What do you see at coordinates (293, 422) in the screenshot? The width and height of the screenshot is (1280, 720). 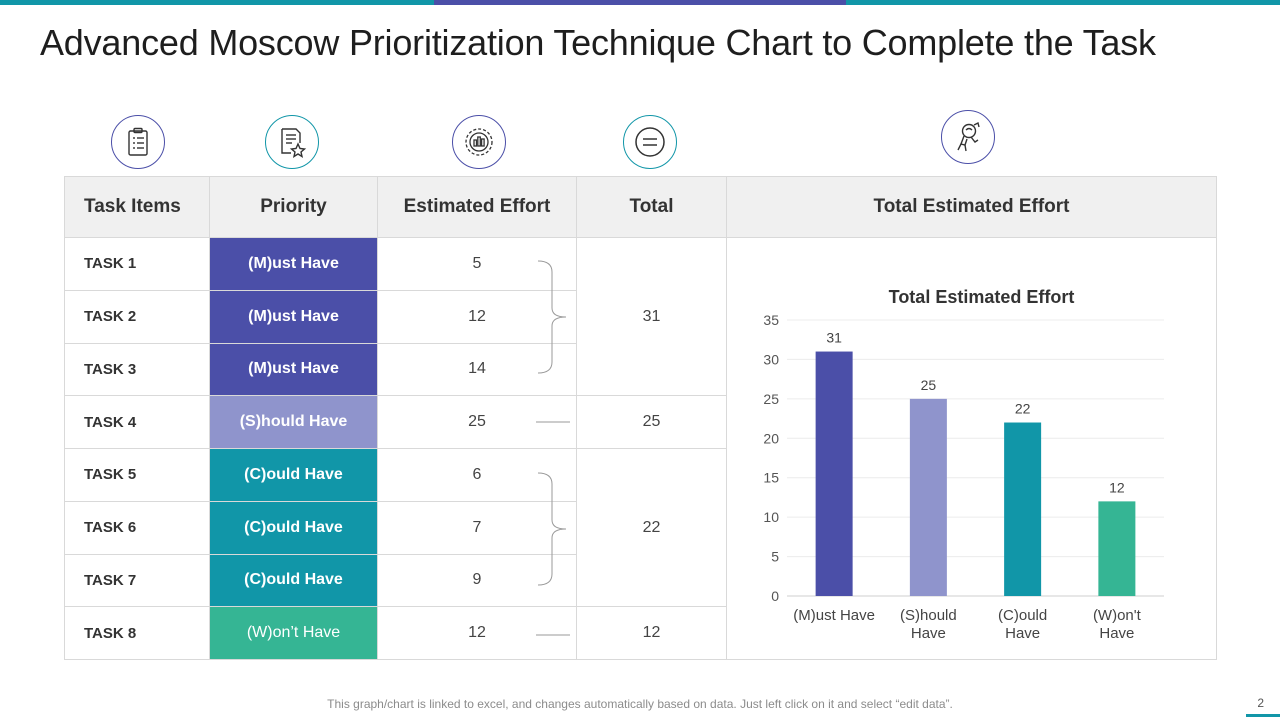 I see `priority-cell: (S)hould Have` at bounding box center [293, 422].